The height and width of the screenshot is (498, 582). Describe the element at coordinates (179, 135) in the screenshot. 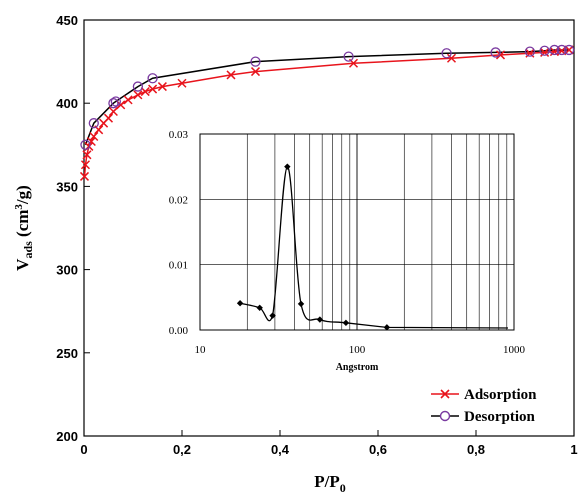

I see `inset-y-tick-label: 0.03` at that location.